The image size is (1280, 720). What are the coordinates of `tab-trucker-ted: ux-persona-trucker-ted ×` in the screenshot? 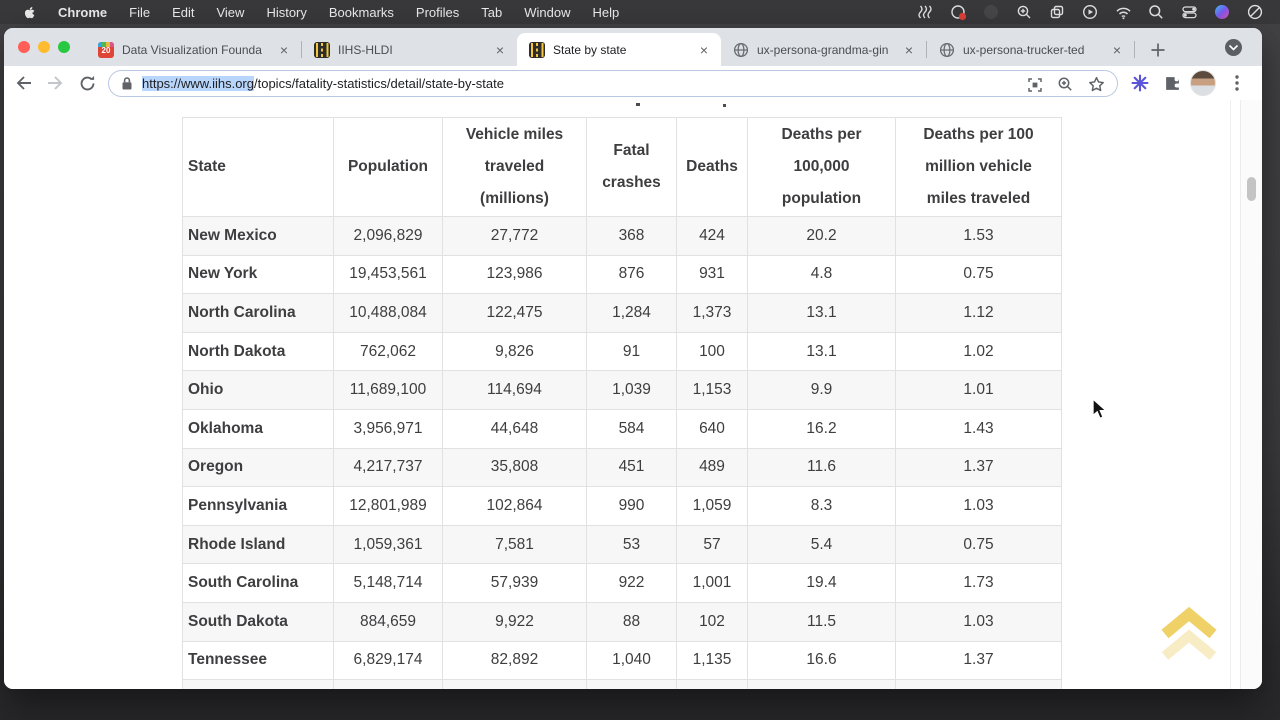 It's located at (1030, 49).